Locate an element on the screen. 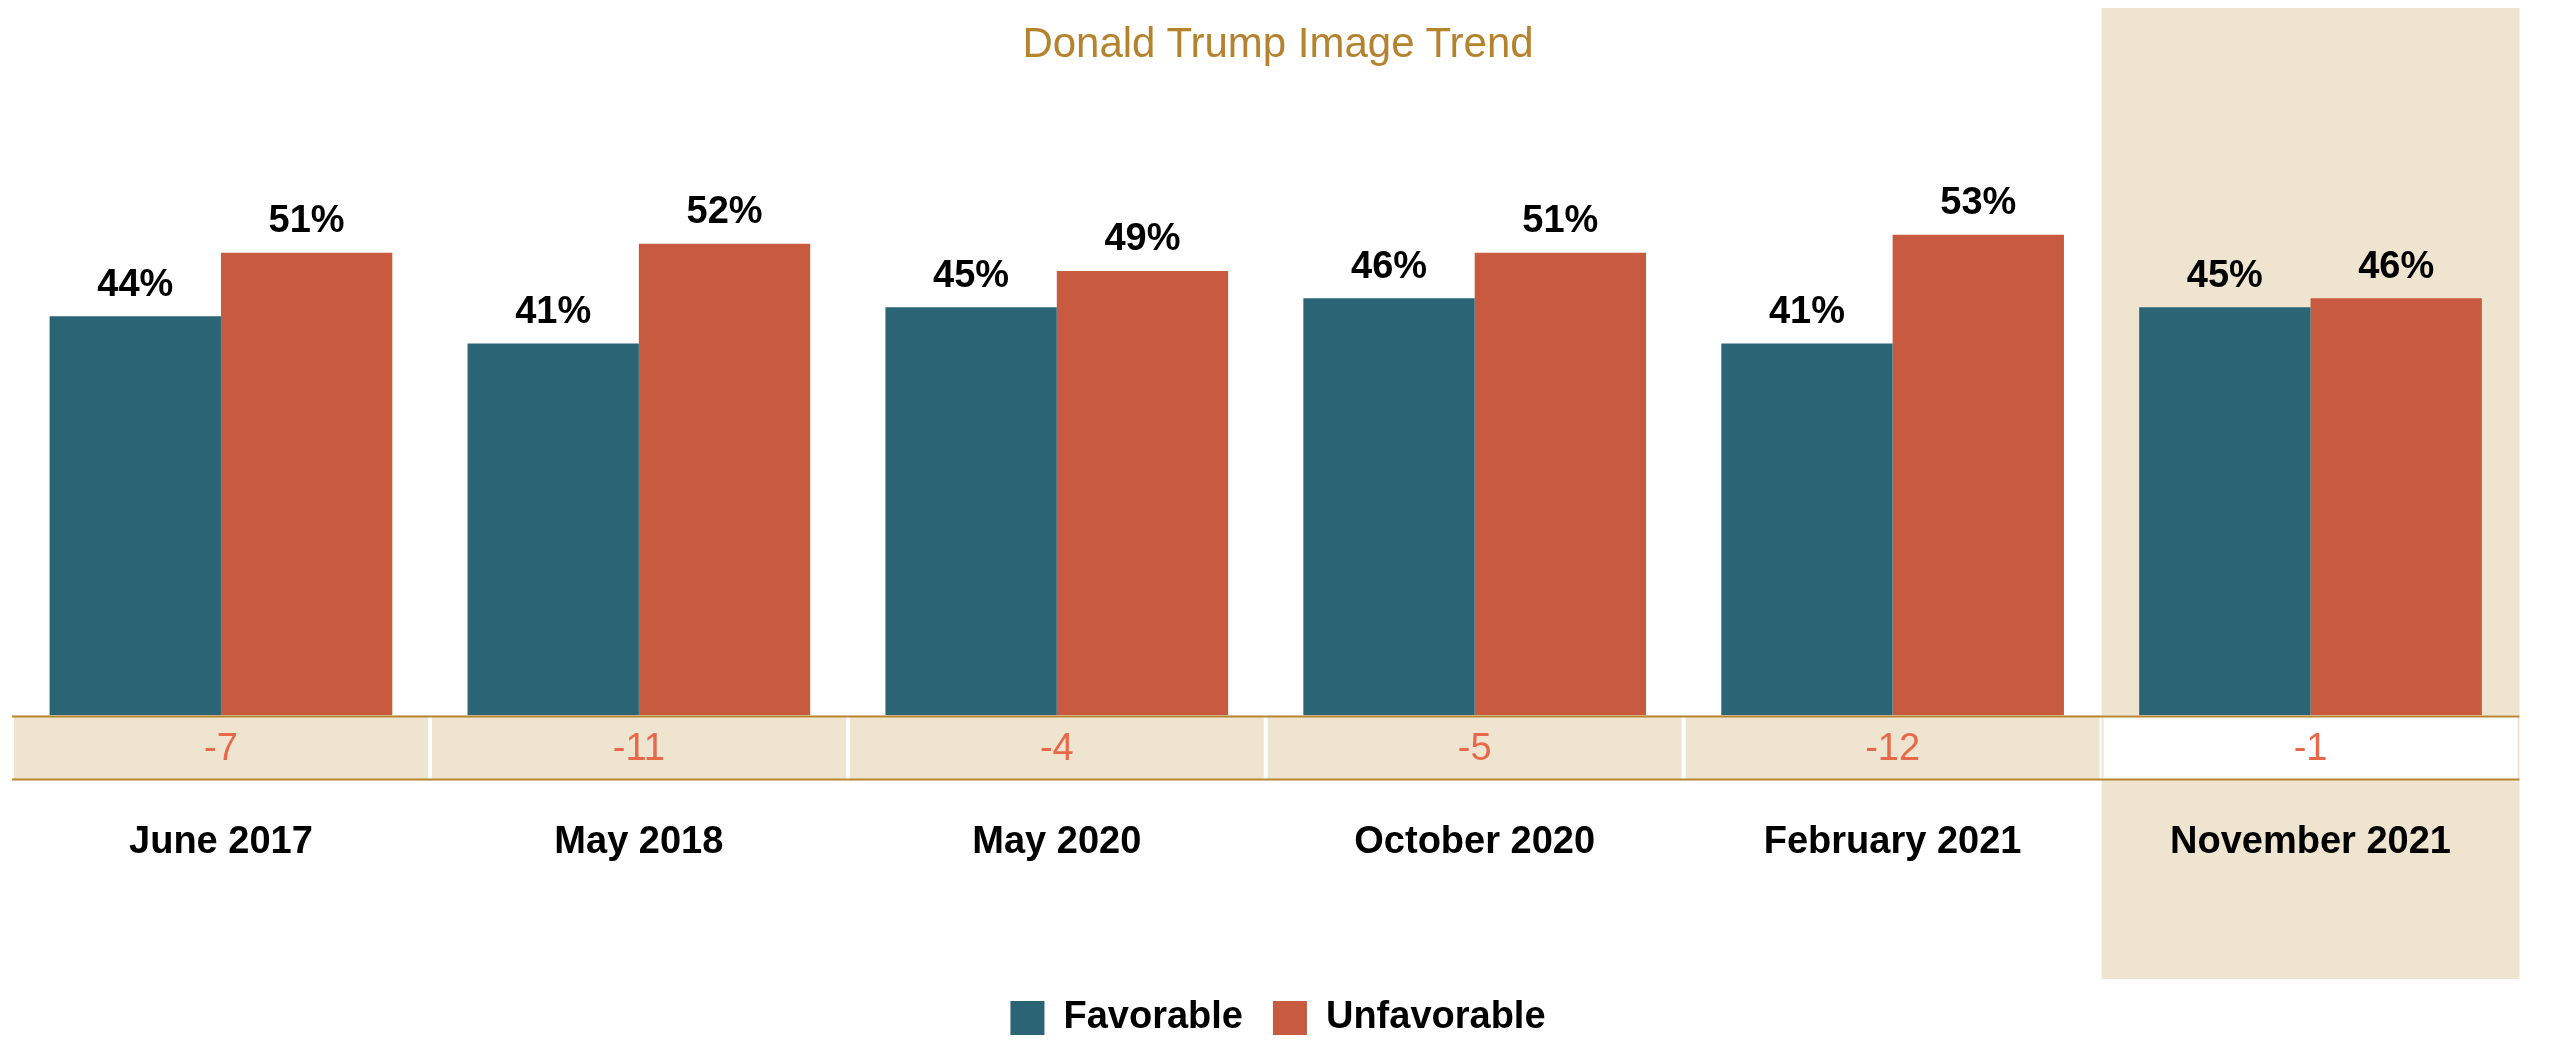 The height and width of the screenshot is (1057, 2556). data-label: 53% is located at coordinates (1978, 201).